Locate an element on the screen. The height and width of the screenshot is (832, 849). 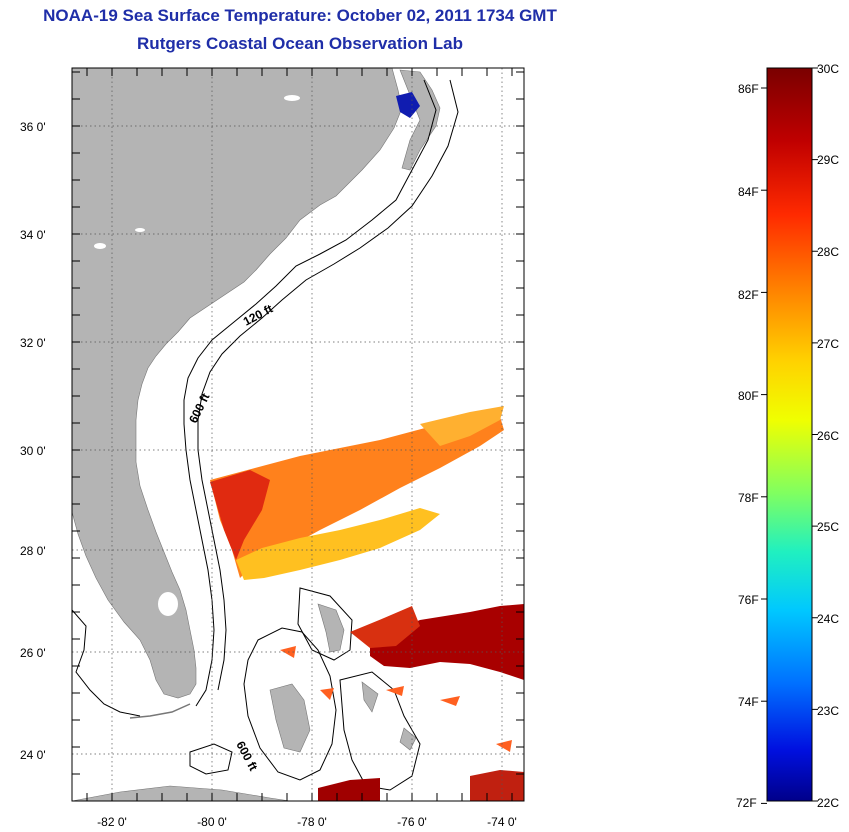
colorbar-label-celsius: 22C is located at coordinates (828, 803).